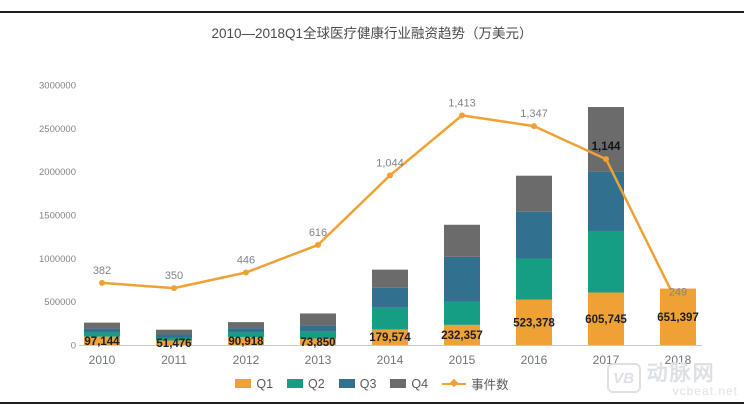 This screenshot has height=409, width=744. I want to click on bar-data-label: 97,144, so click(102, 342).